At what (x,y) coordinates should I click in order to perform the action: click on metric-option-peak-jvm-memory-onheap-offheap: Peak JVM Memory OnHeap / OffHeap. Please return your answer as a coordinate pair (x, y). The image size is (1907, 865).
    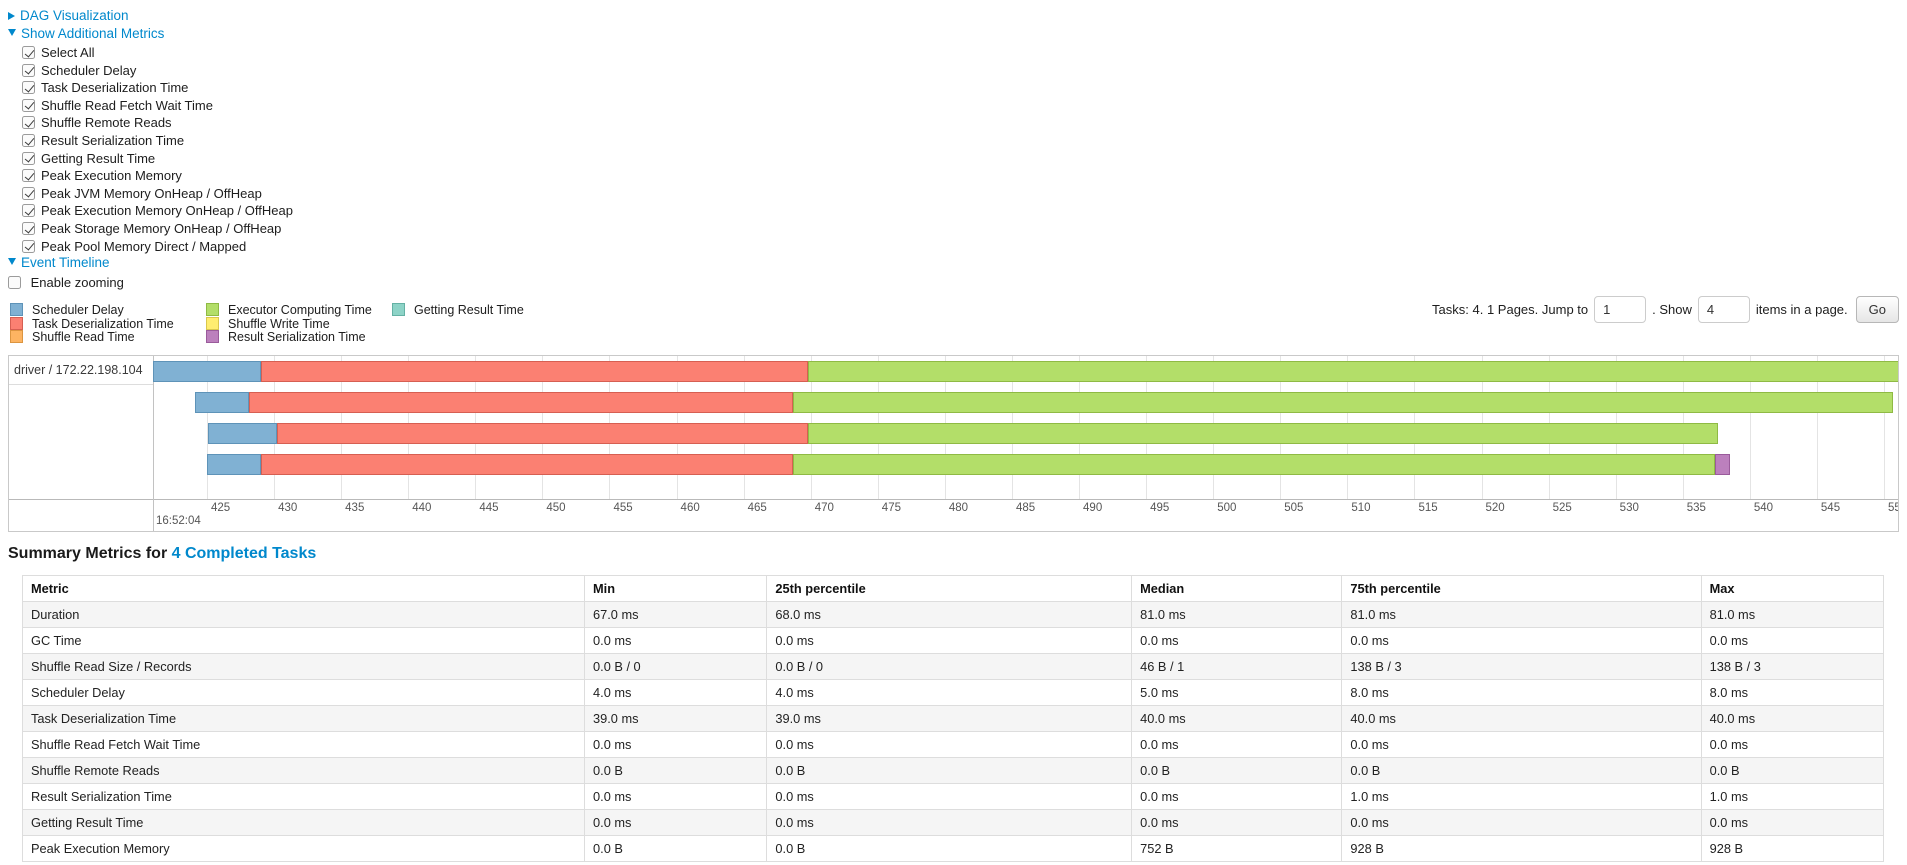
    Looking at the image, I should click on (960, 193).